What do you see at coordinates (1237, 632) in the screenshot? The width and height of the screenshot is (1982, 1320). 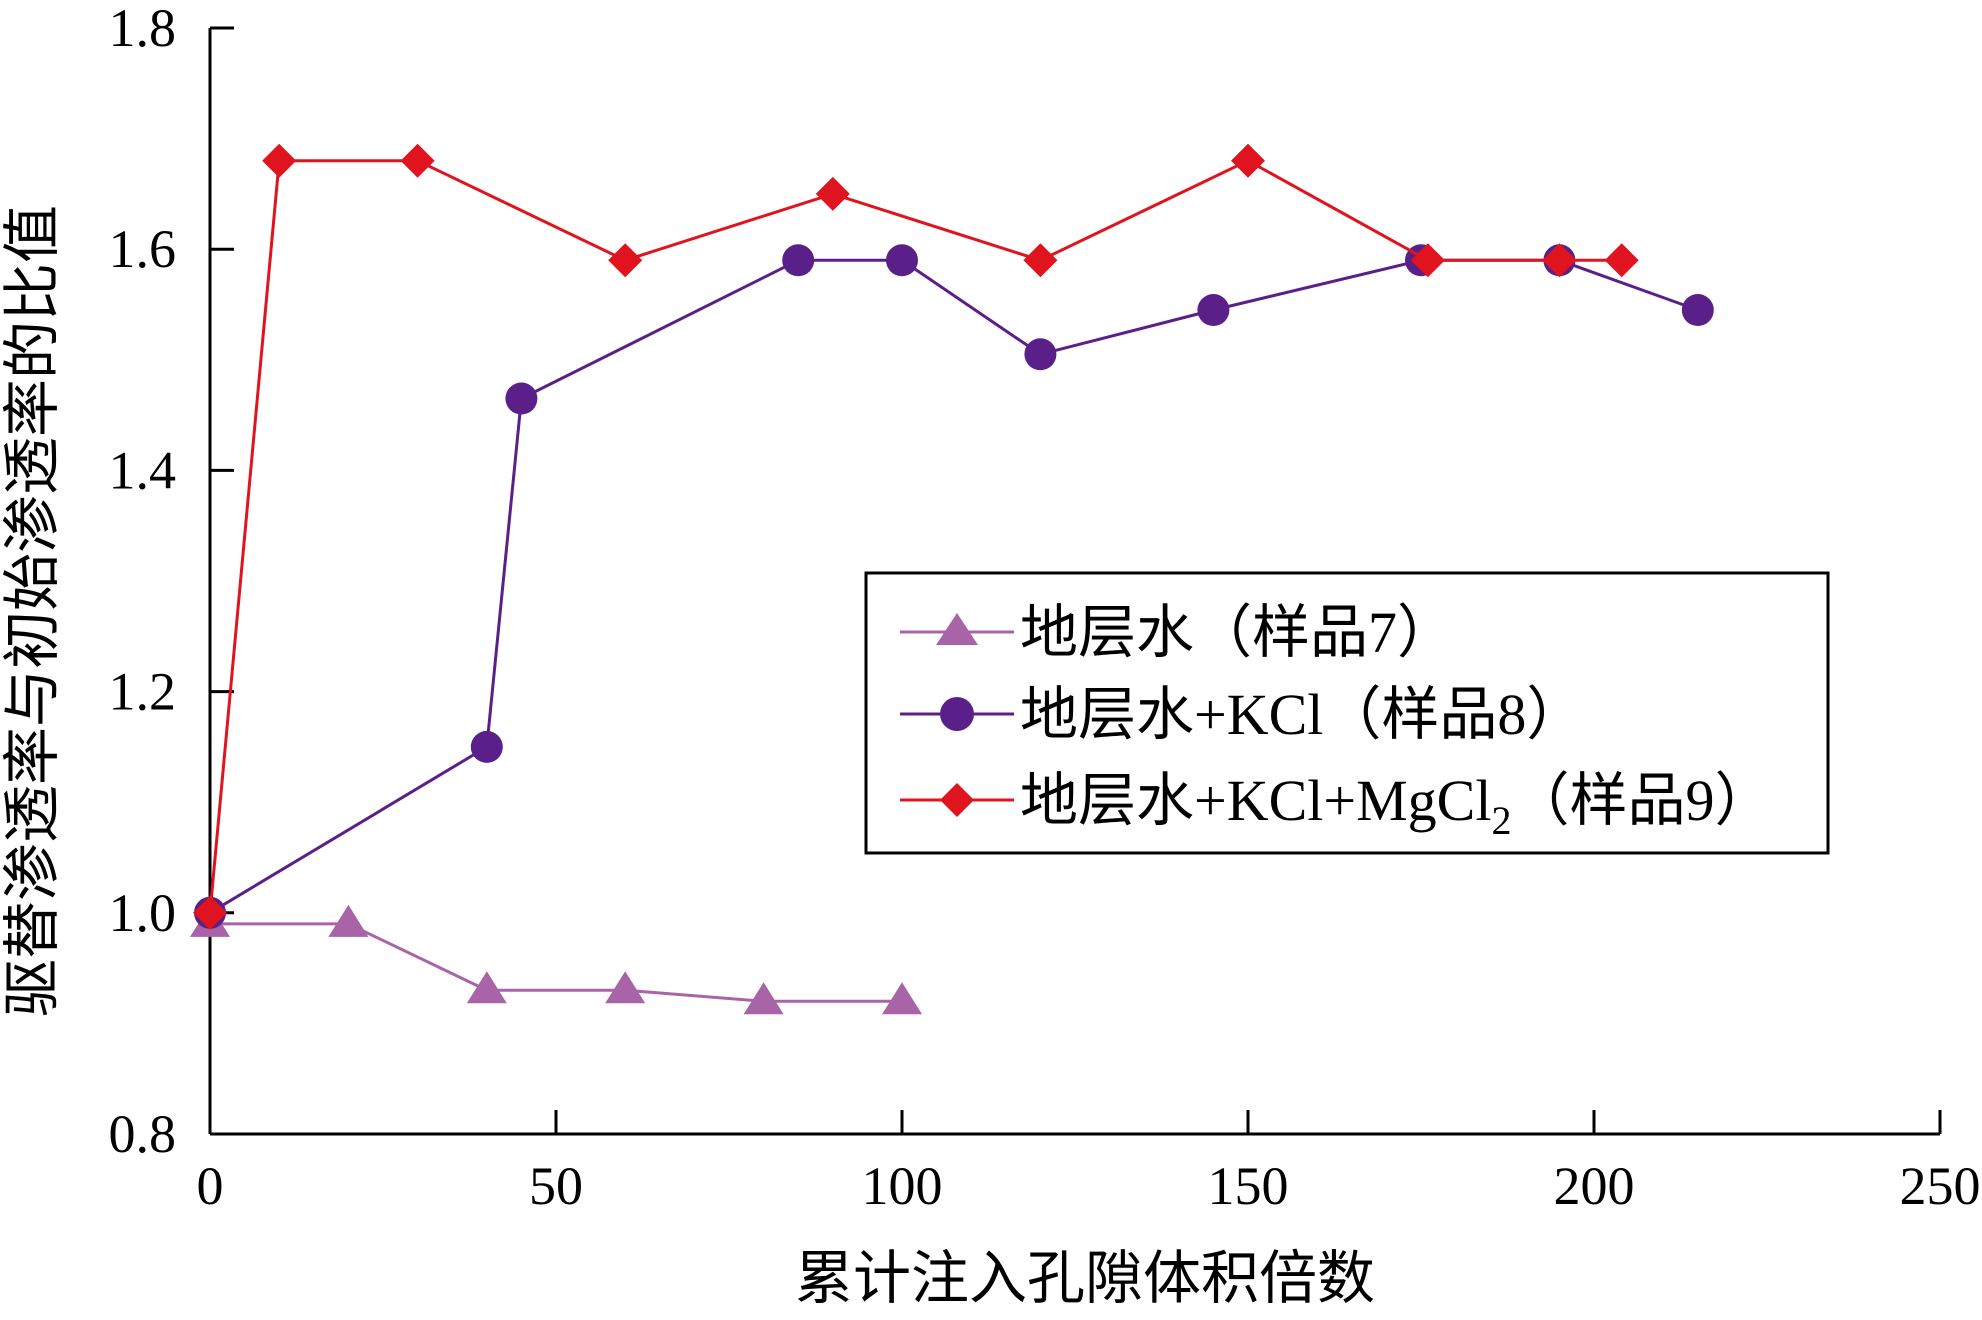 I see `legend-label-s7: 地层水（样品7）` at bounding box center [1237, 632].